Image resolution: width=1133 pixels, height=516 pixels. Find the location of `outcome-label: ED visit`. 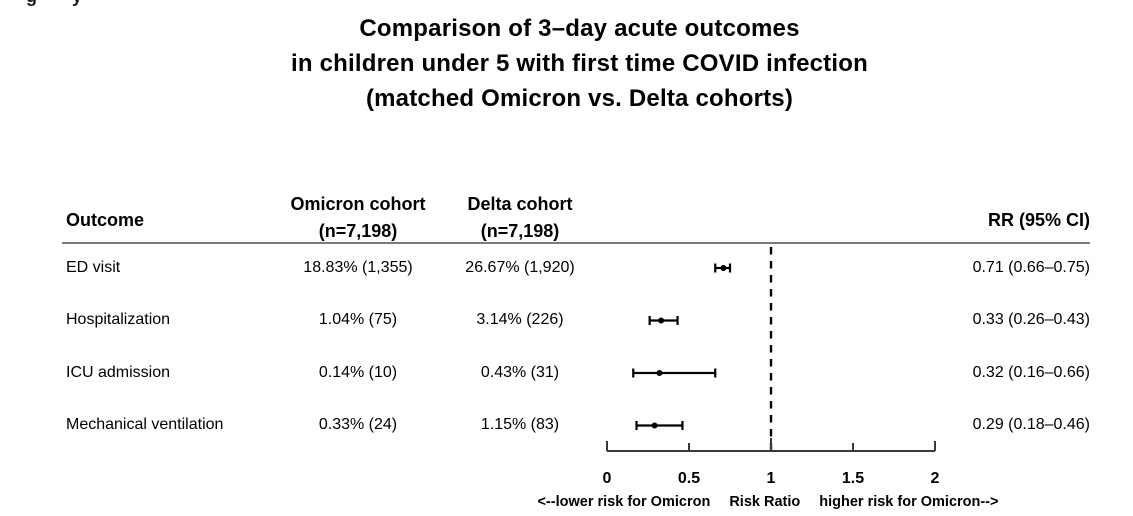

outcome-label: ED visit is located at coordinates (93, 267).